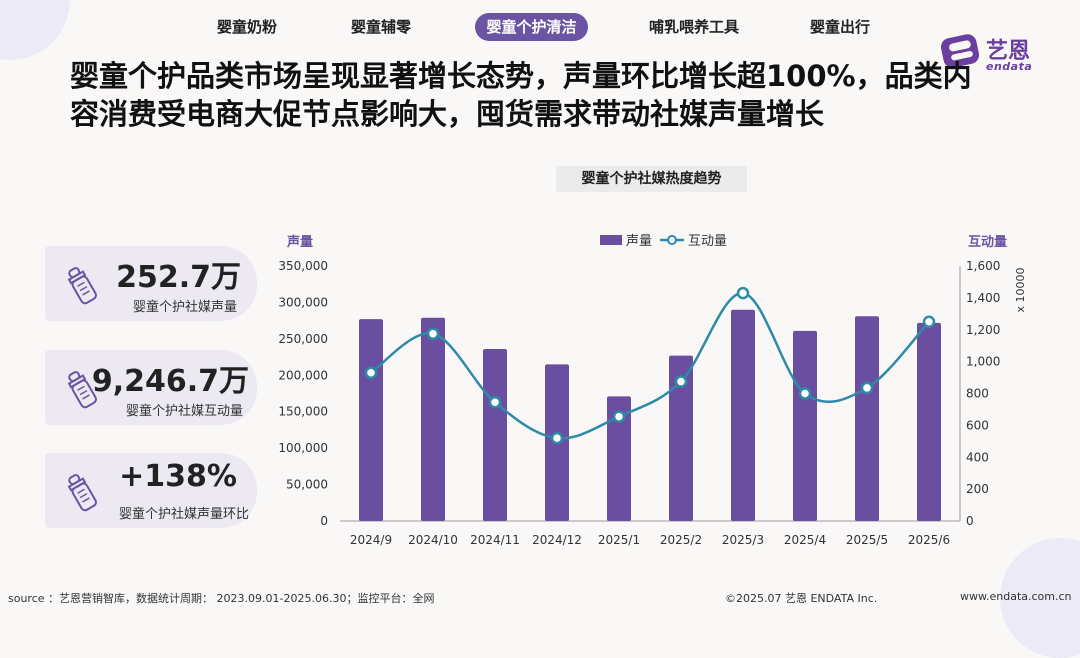  I want to click on tab-feeding-tools: 哺乳喂养工具, so click(693, 27).